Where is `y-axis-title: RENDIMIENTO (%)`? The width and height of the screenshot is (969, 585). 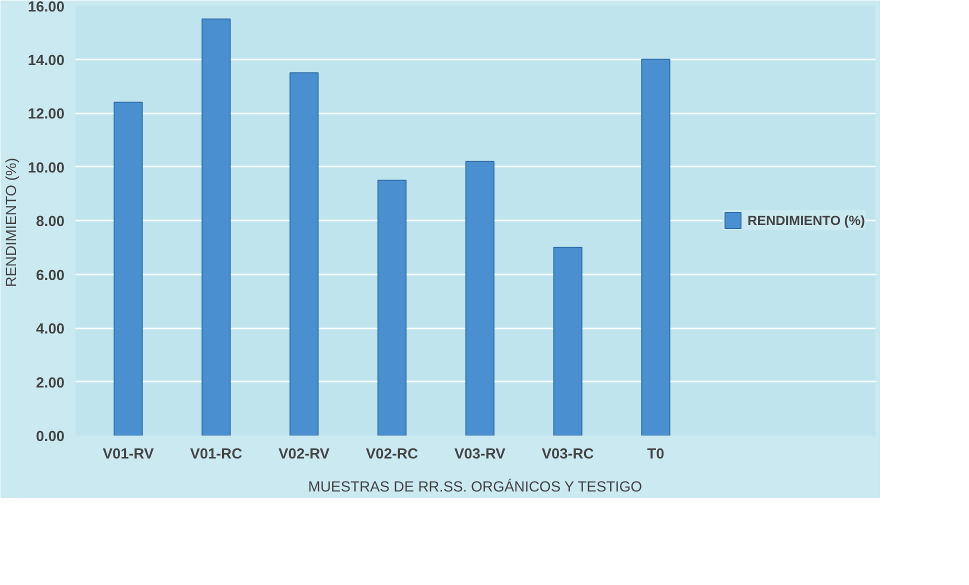
y-axis-title: RENDIMIENTO (%) is located at coordinates (12, 223).